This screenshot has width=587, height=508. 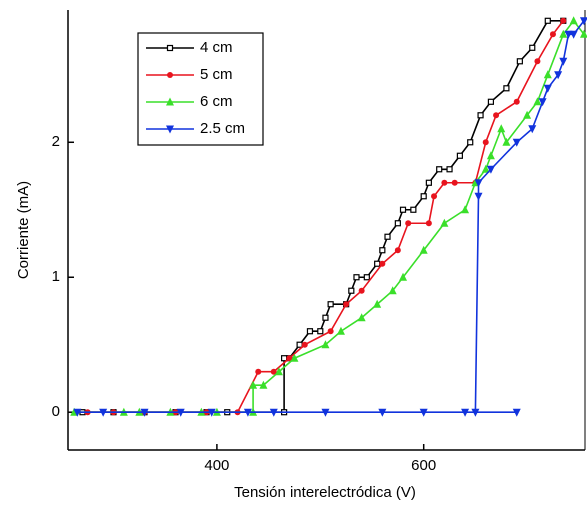 I want to click on y-tick-label: 2, so click(x=56, y=141).